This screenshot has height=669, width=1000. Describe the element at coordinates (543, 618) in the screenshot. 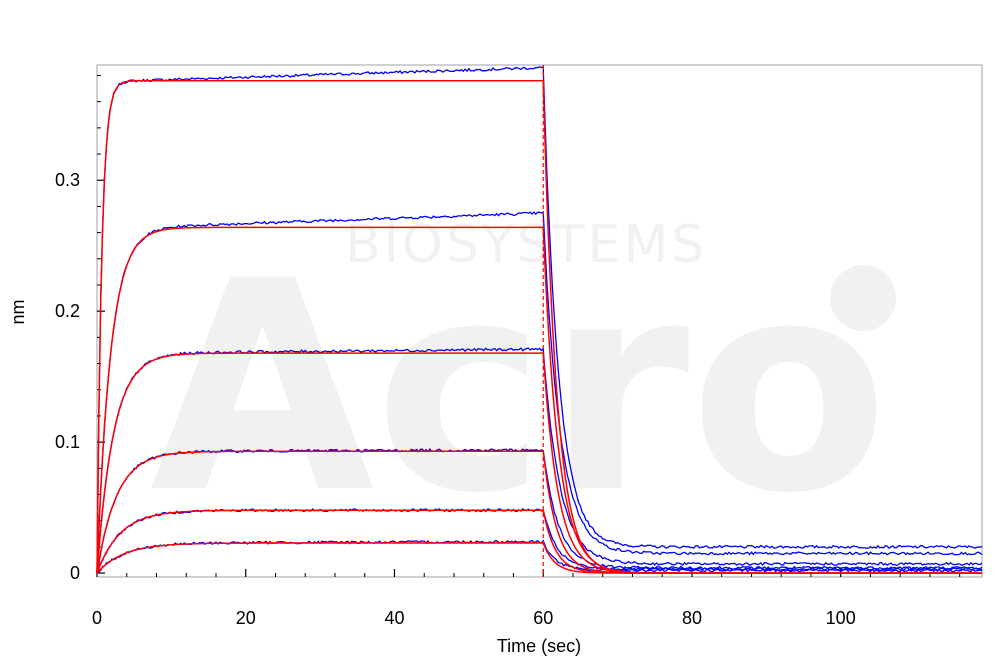

I see `x-tick-label: 60` at that location.